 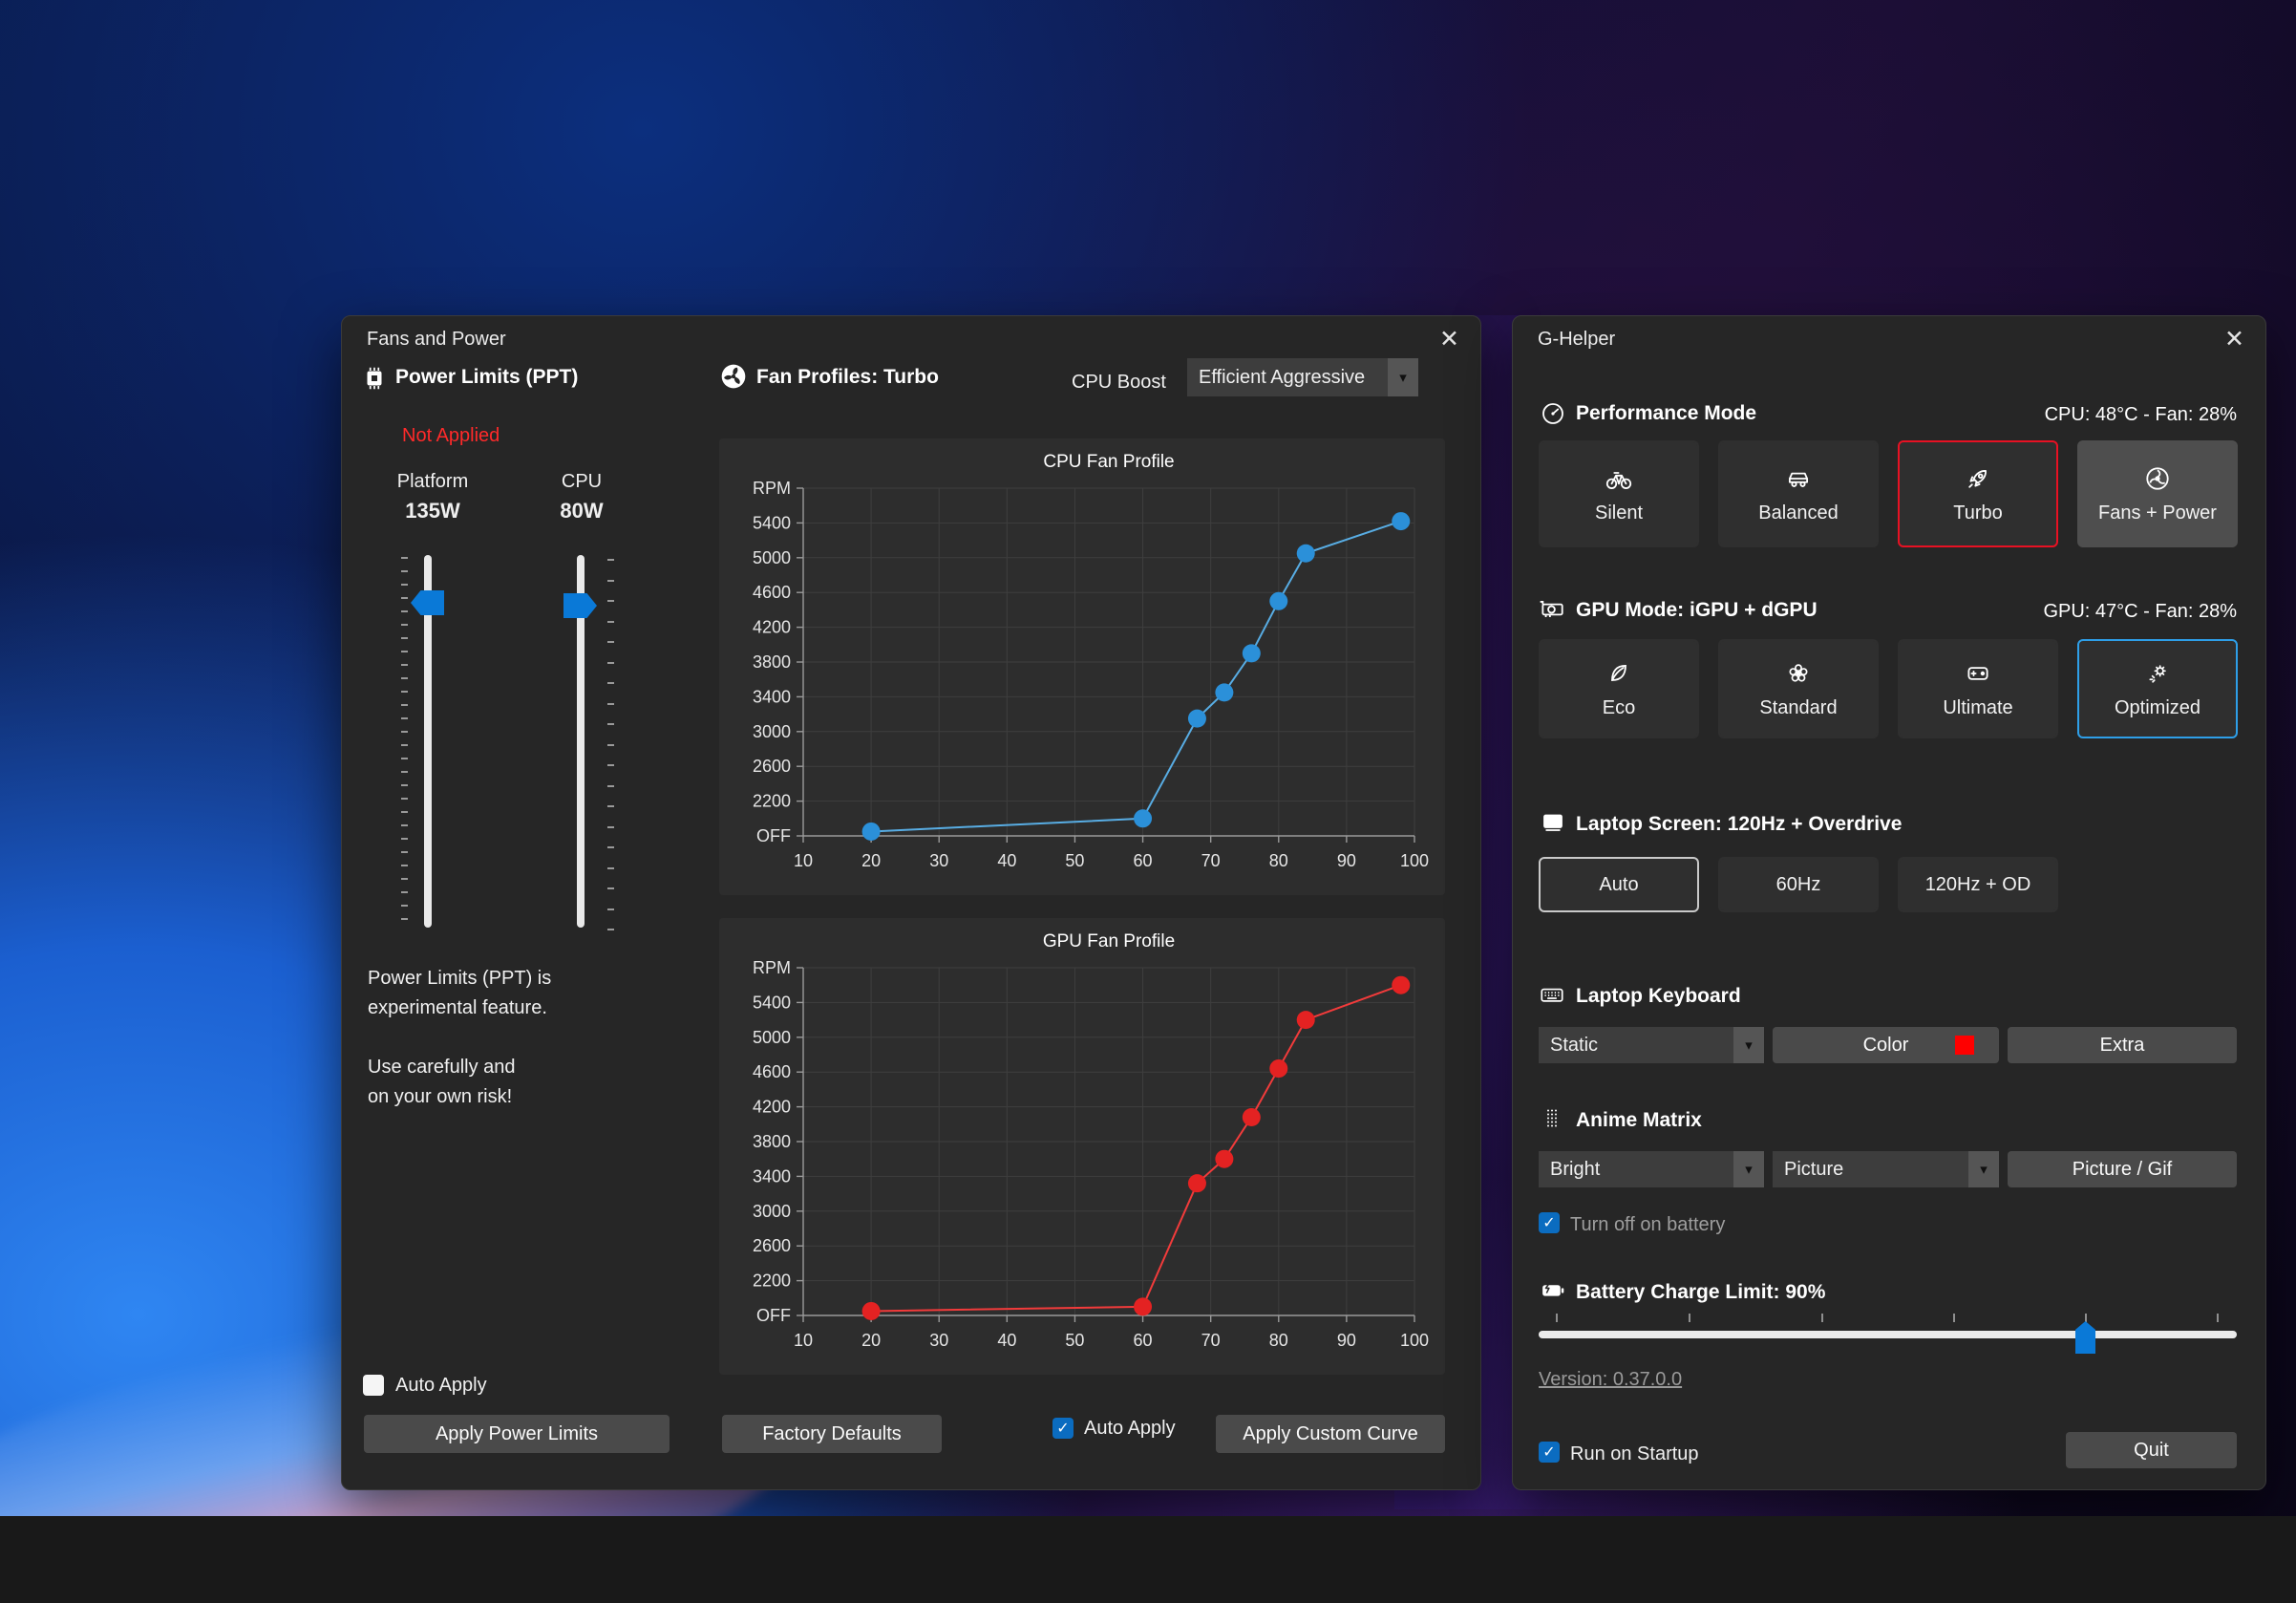 I want to click on cpu-slider-thumb, so click(x=580, y=605).